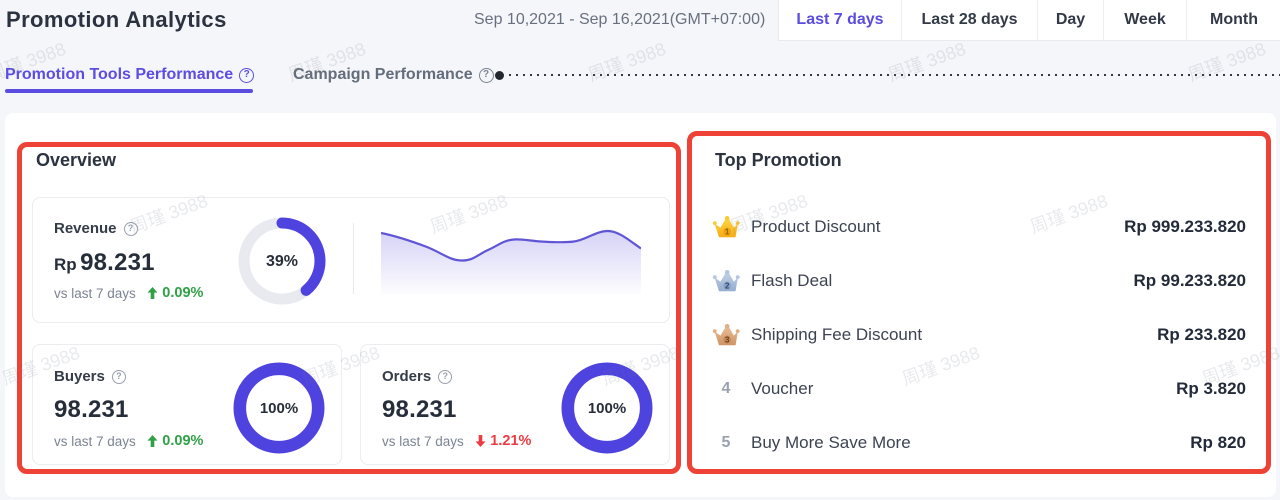 Image resolution: width=1280 pixels, height=500 pixels. What do you see at coordinates (727, 340) in the screenshot?
I see `svg-text: 3` at bounding box center [727, 340].